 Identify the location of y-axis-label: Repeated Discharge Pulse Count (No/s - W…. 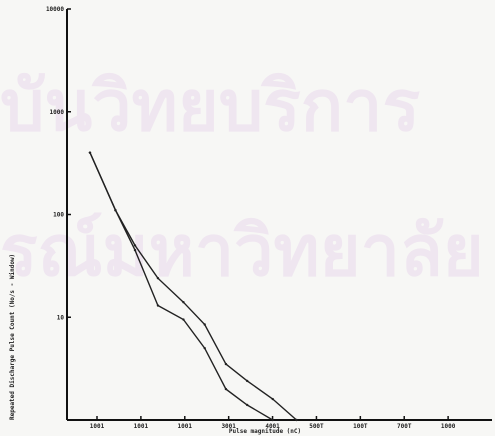
(12, 337).